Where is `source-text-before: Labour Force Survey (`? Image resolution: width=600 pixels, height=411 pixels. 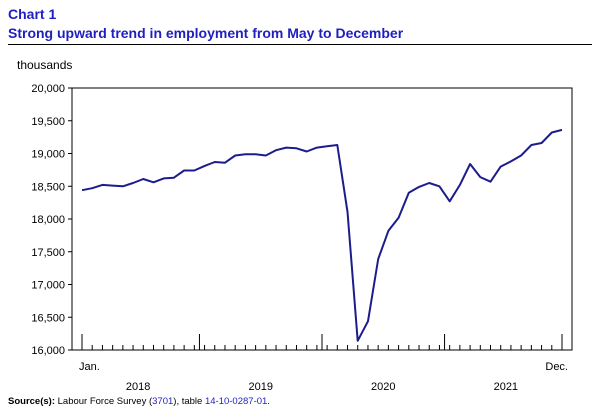
source-text-before: Labour Force Survey ( is located at coordinates (105, 401).